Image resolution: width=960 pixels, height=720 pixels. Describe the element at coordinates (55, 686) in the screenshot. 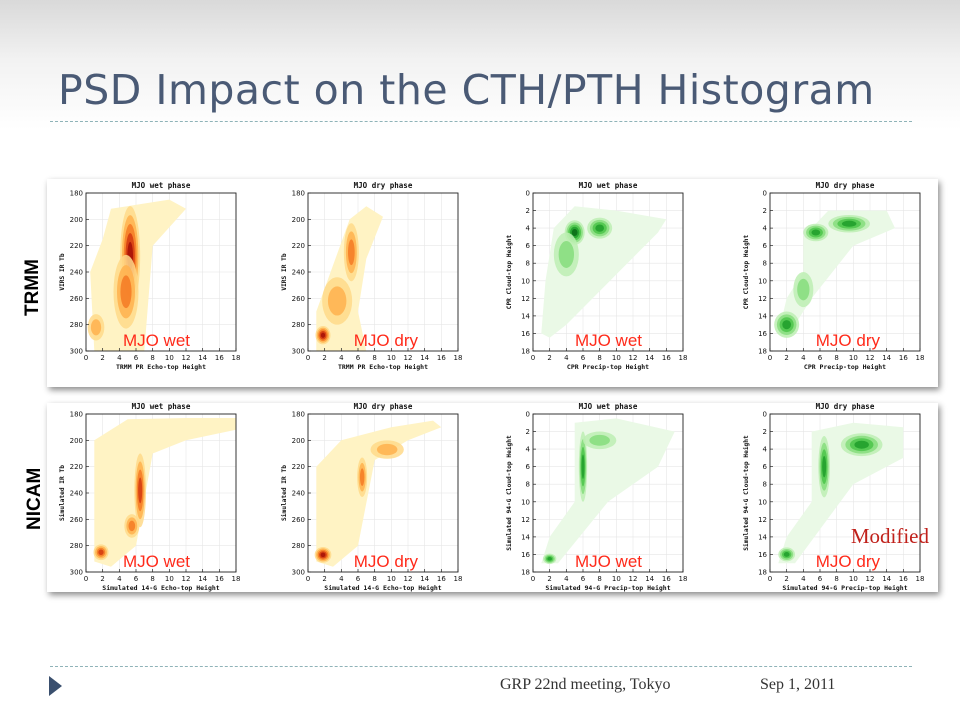

I see `next-slide-arrow-icon` at that location.